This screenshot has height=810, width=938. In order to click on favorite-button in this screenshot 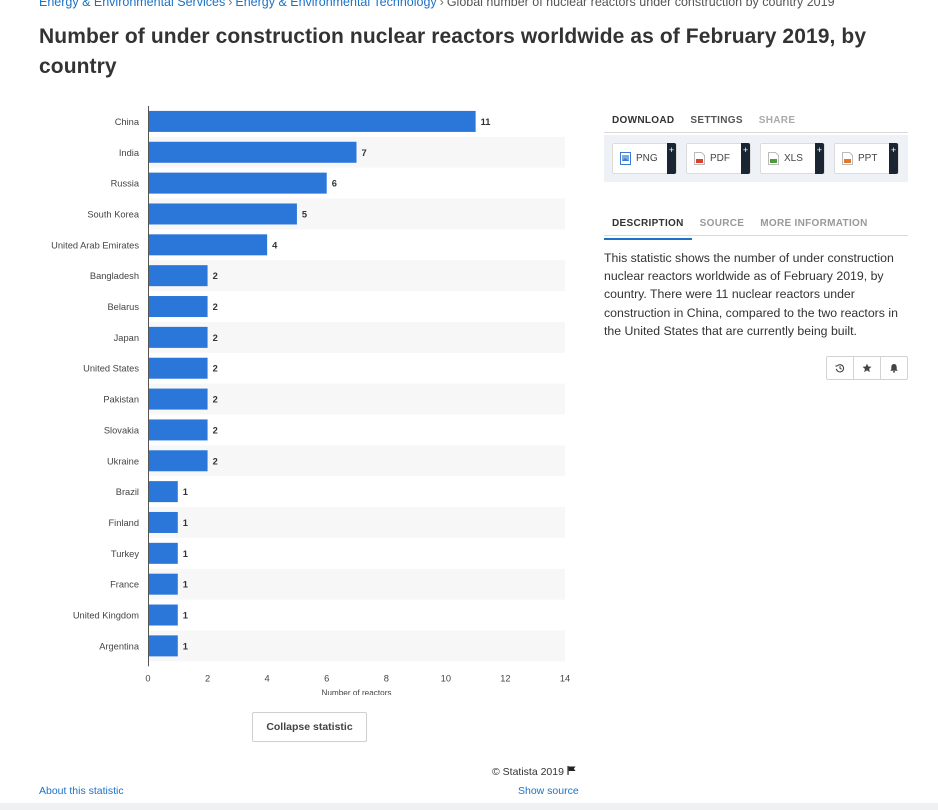, I will do `click(867, 368)`.